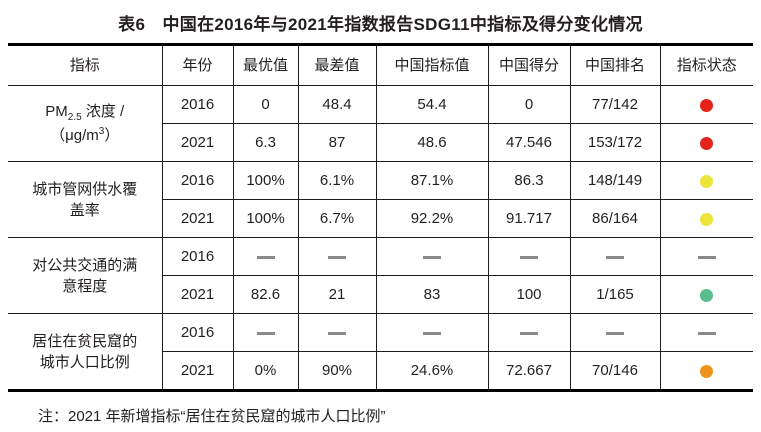 This screenshot has height=432, width=761. Describe the element at coordinates (706, 65) in the screenshot. I see `column-header-8: 指标状态` at that location.